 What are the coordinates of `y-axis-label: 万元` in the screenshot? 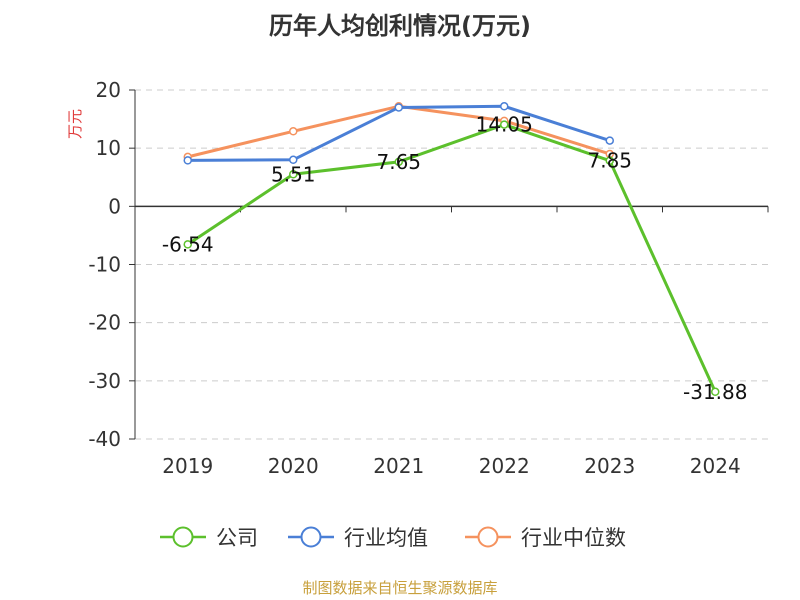 It's located at (75, 124).